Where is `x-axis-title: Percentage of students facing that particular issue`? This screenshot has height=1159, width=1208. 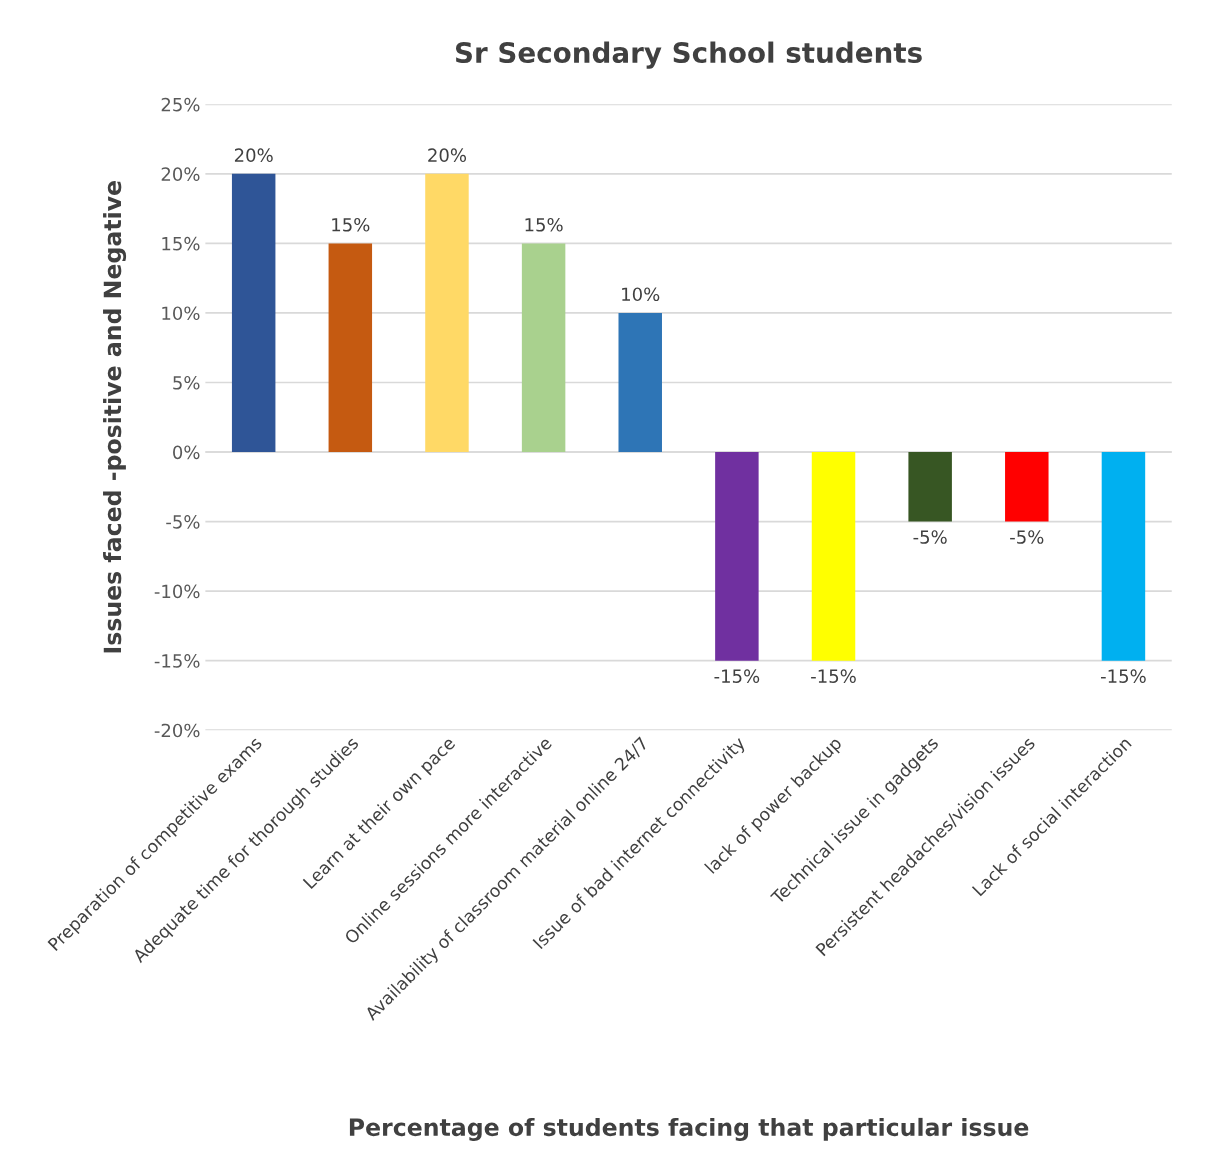
x-axis-title: Percentage of students facing that particular issue is located at coordinates (689, 1129).